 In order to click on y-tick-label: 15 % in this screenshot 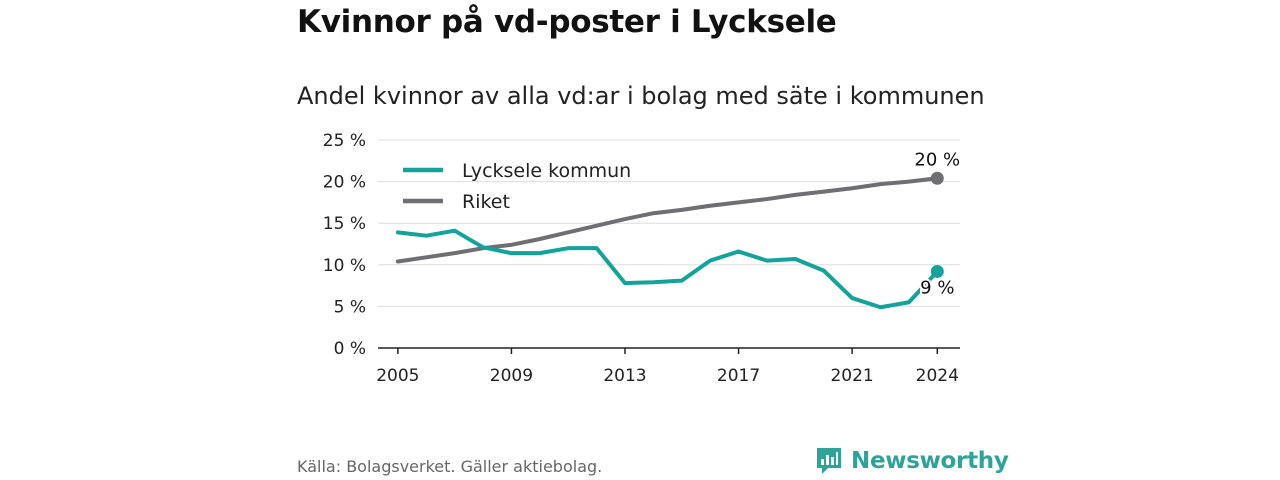, I will do `click(344, 224)`.